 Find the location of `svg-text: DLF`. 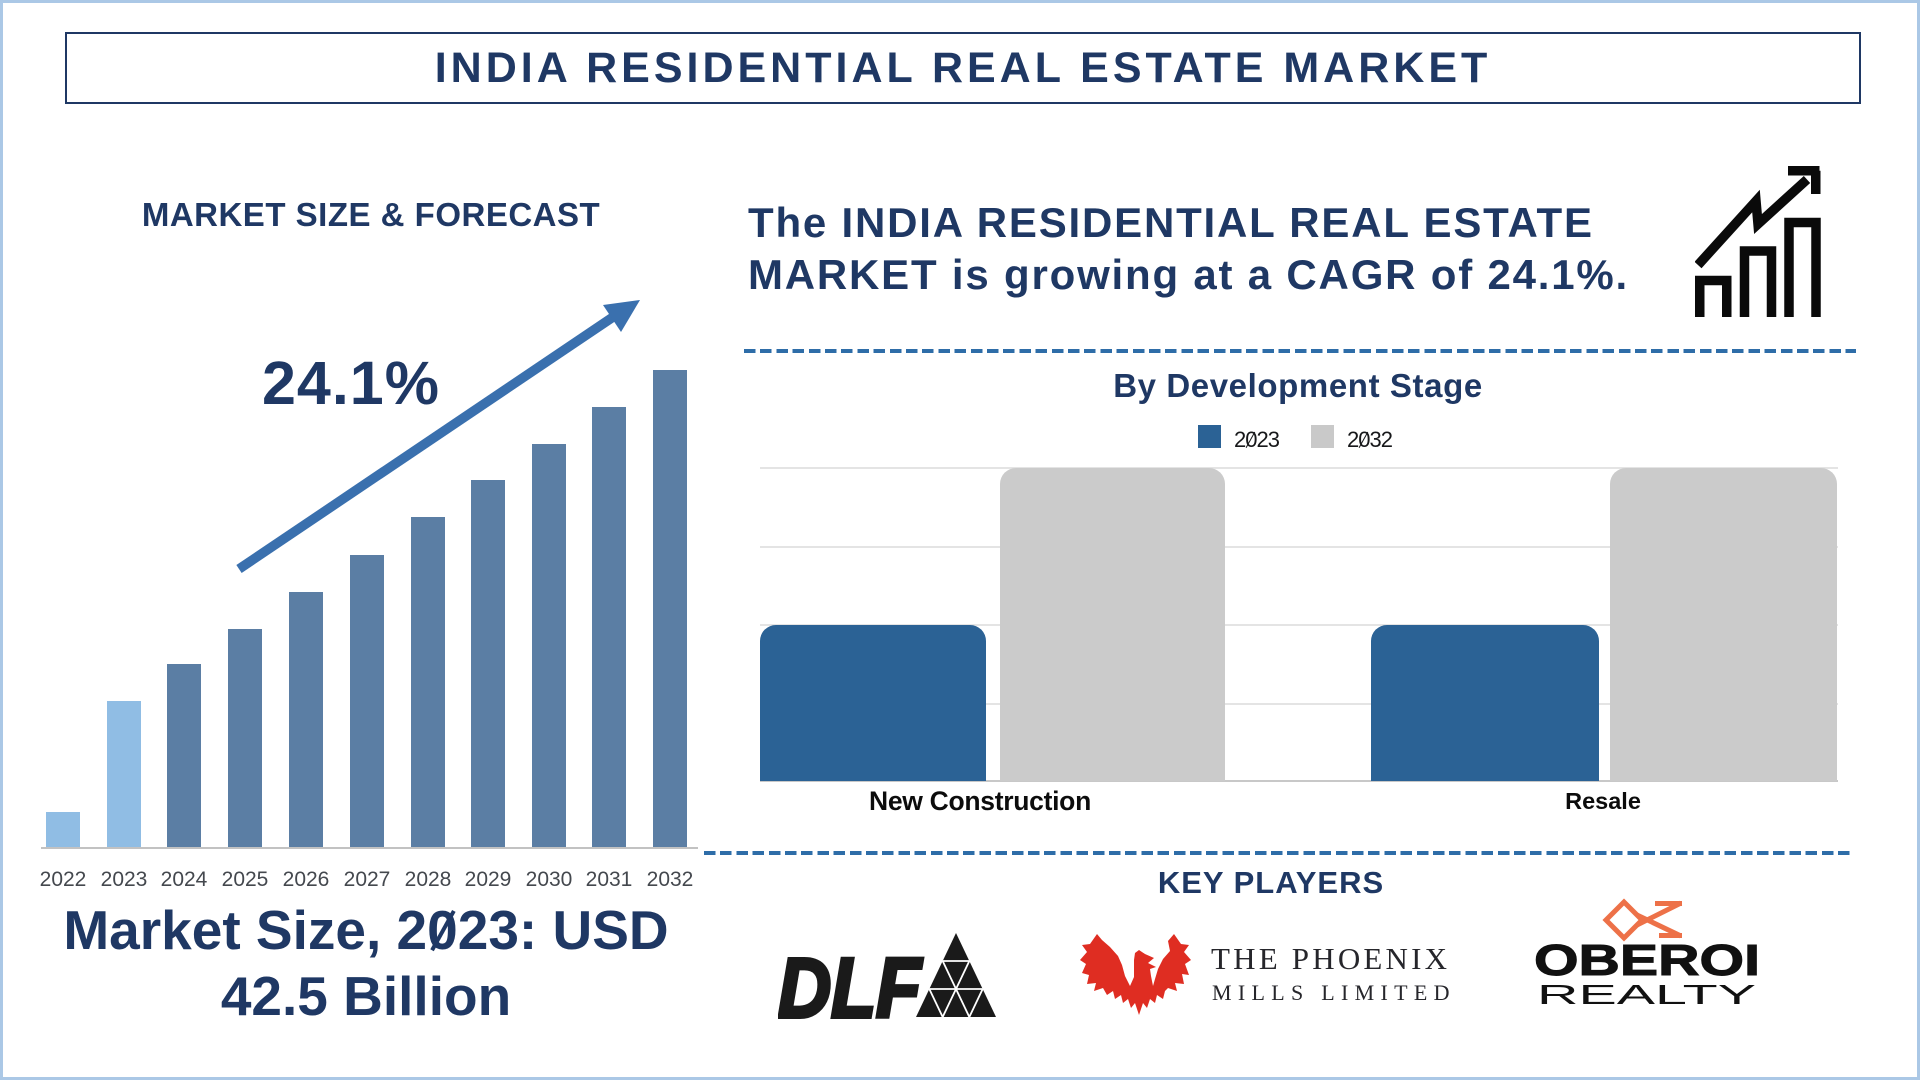

svg-text: DLF is located at coordinates (850, 981).